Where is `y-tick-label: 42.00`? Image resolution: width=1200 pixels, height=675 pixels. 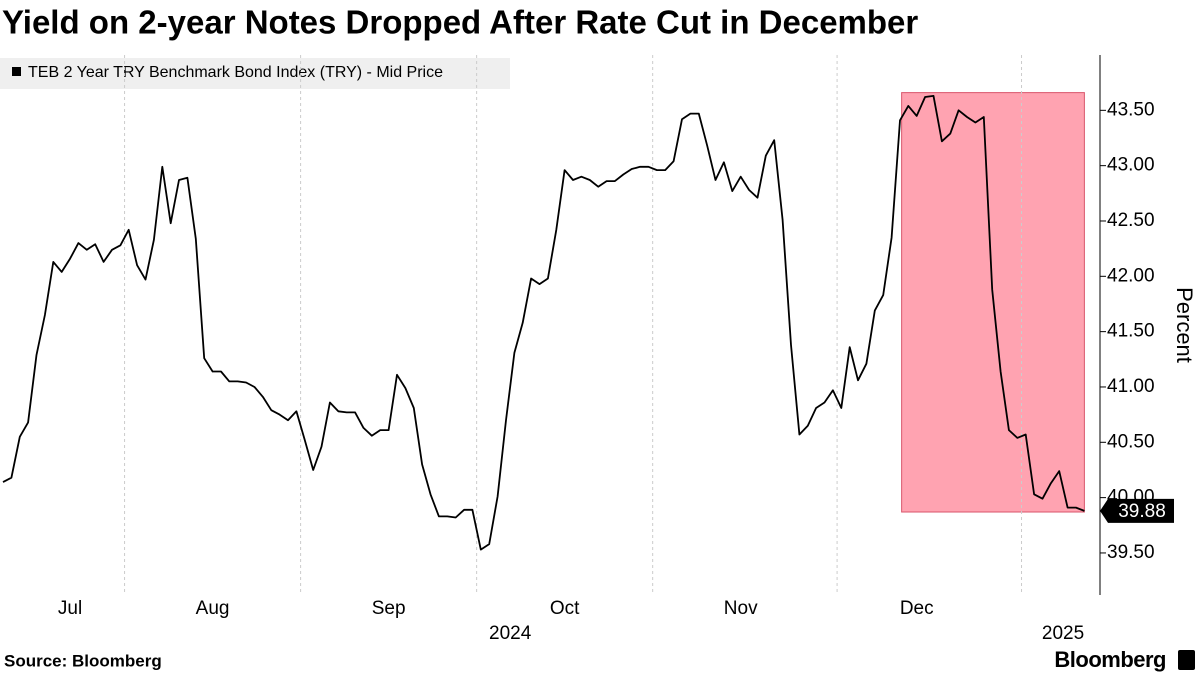
y-tick-label: 42.00 is located at coordinates (1131, 275).